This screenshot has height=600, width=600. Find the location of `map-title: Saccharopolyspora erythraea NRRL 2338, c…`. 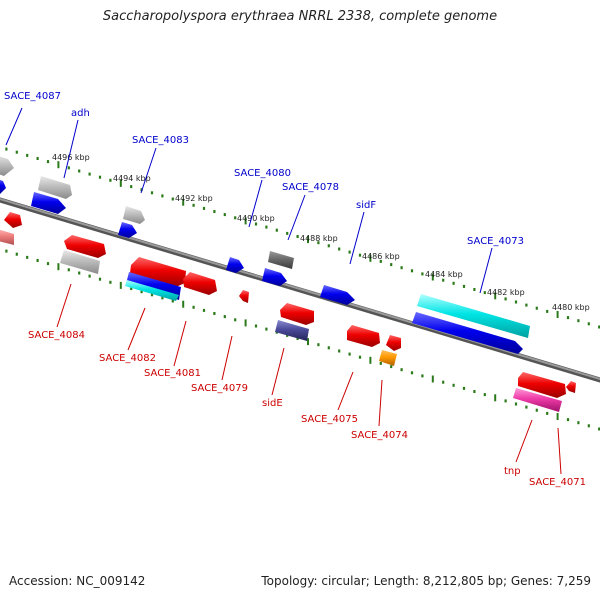

map-title: Saccharopolyspora erythraea NRRL 2338, c… is located at coordinates (300, 16).